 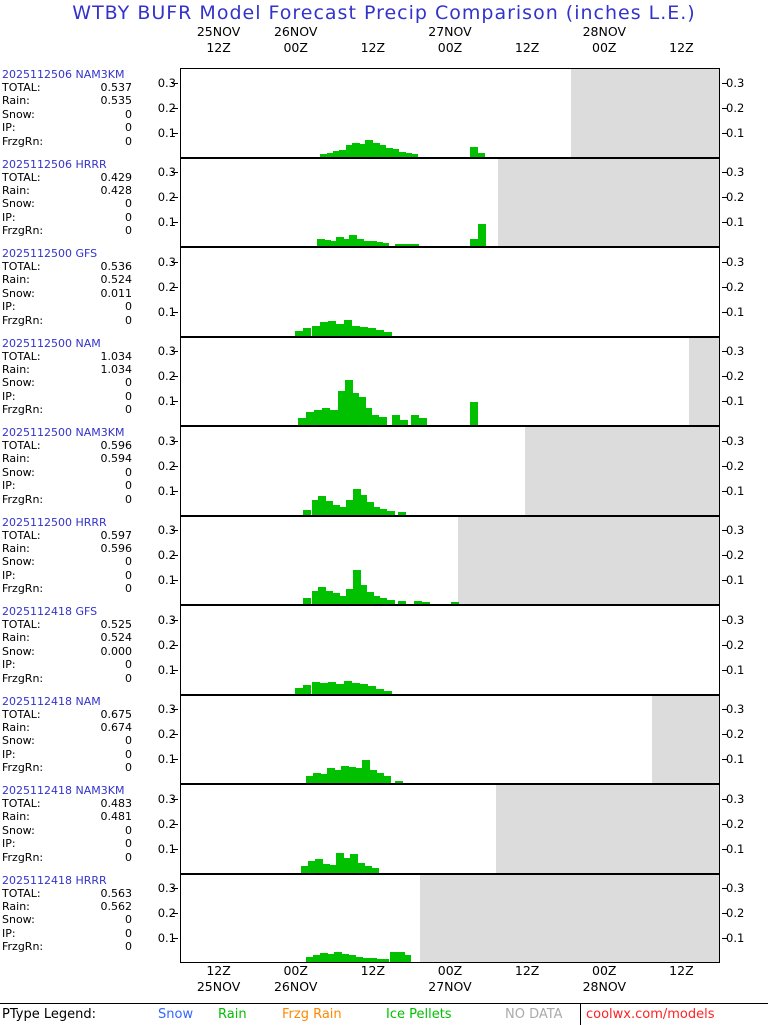 What do you see at coordinates (116, 356) in the screenshot?
I see `precip-row-value-total: 1.034` at bounding box center [116, 356].